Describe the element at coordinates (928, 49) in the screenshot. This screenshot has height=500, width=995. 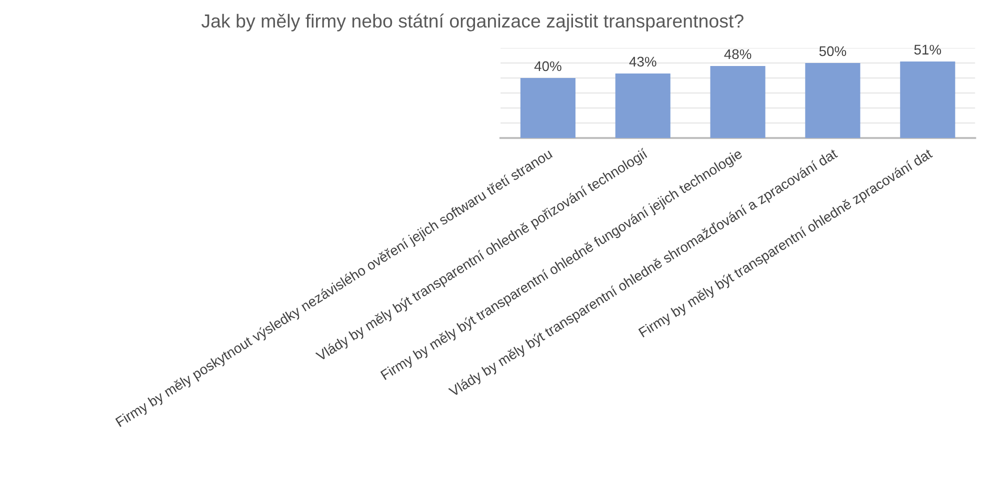
I see `data-label: 51%` at that location.